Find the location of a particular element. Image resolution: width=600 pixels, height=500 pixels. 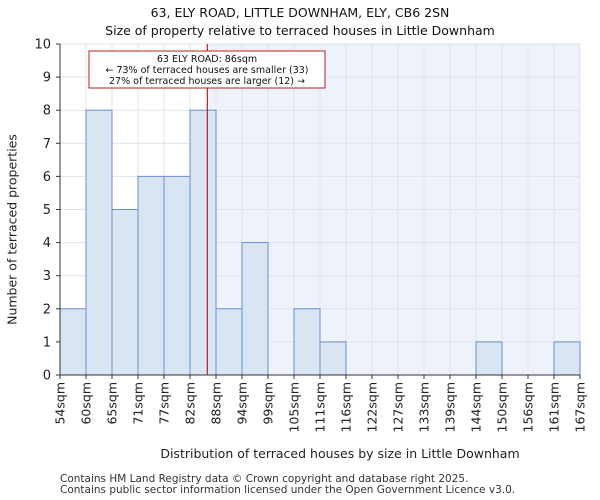

x-tick-label: 156sqm is located at coordinates (528, 407).